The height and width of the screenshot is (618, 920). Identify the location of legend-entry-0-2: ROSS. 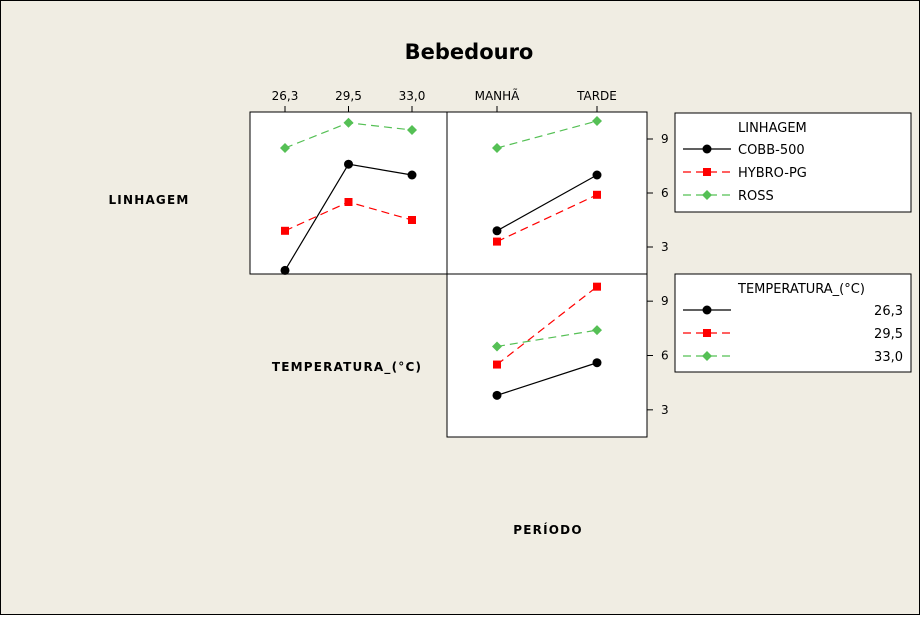
(756, 196).